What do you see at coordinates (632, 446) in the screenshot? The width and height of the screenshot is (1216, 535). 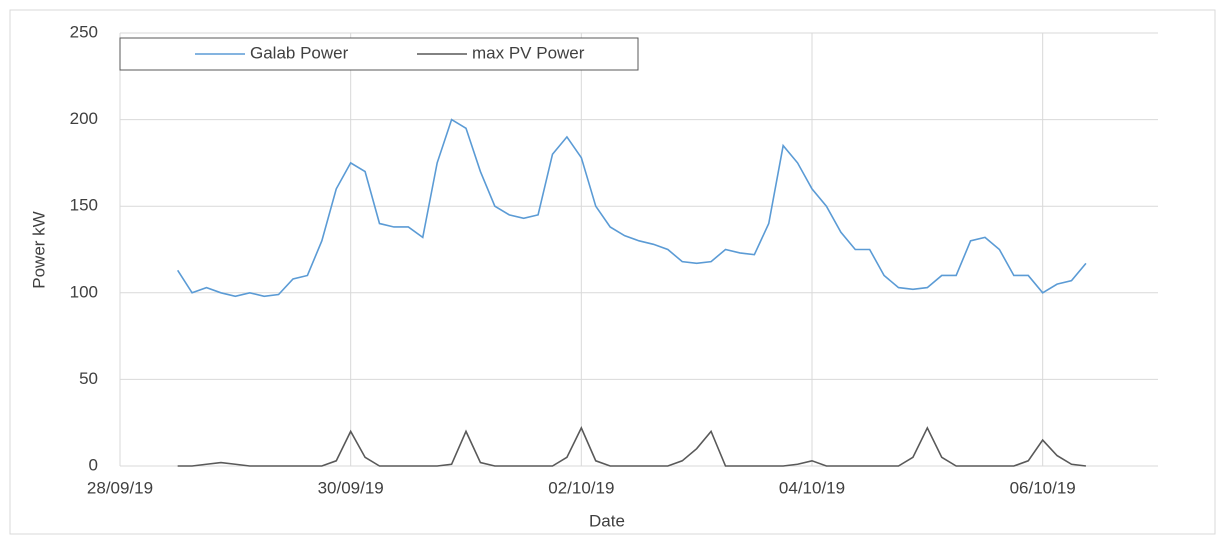 I see `data-line` at bounding box center [632, 446].